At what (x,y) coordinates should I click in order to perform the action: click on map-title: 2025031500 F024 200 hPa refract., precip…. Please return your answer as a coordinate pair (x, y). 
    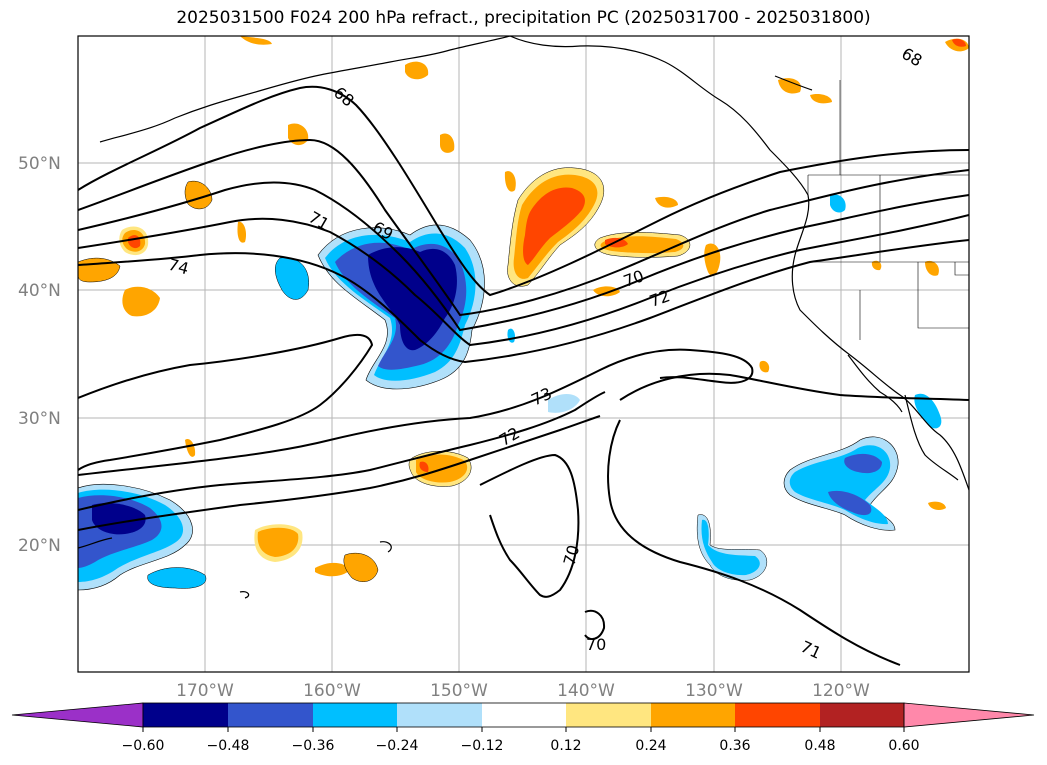
    Looking at the image, I should click on (523, 18).